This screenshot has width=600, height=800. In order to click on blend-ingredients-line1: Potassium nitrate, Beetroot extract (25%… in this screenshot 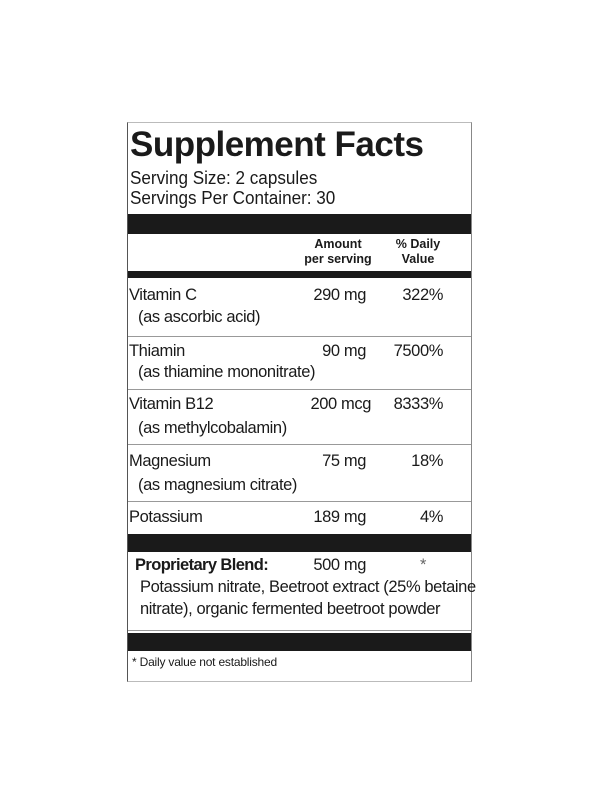, I will do `click(308, 587)`.